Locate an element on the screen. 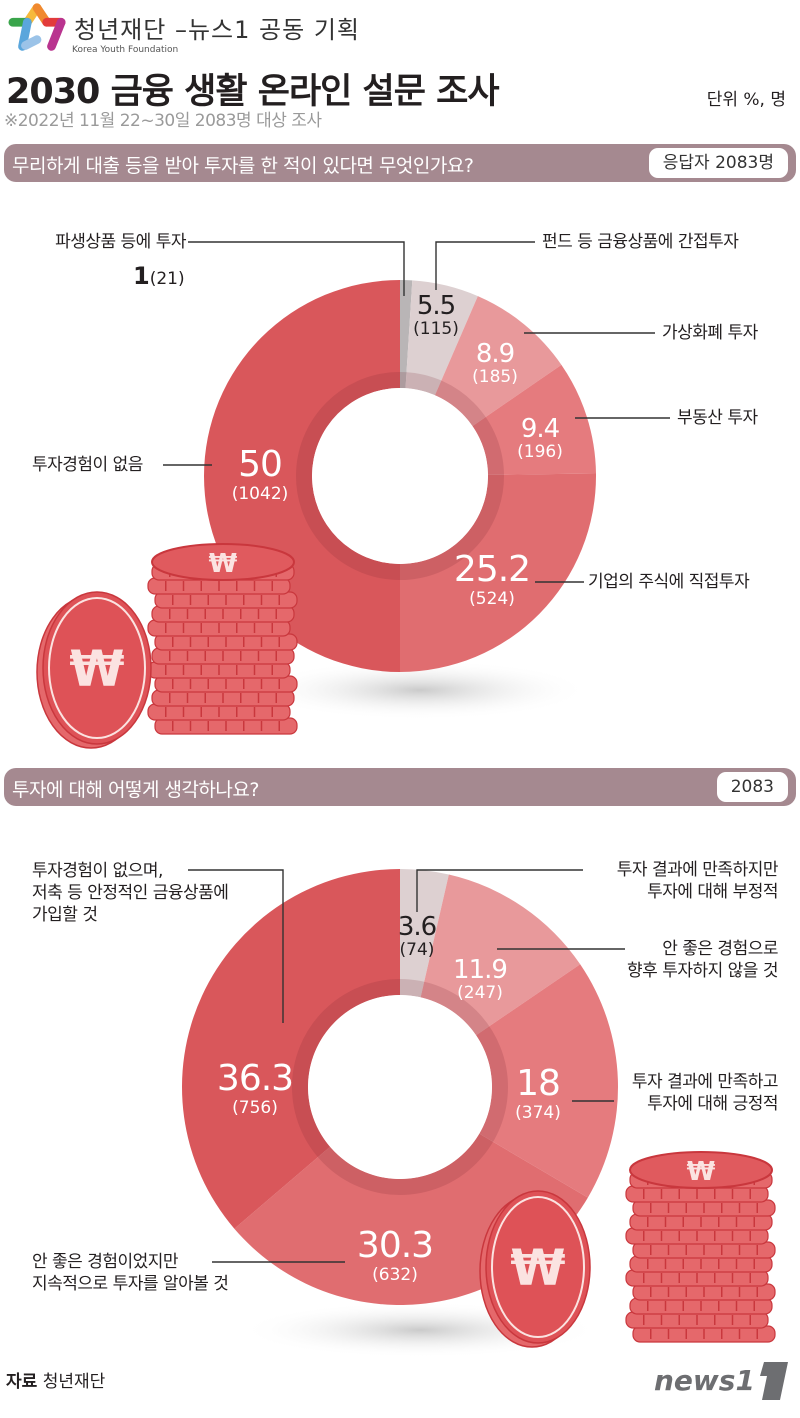 Image resolution: width=800 pixels, height=1418 pixels. label-no-experience: 투자경험이 없음 is located at coordinates (87, 465).